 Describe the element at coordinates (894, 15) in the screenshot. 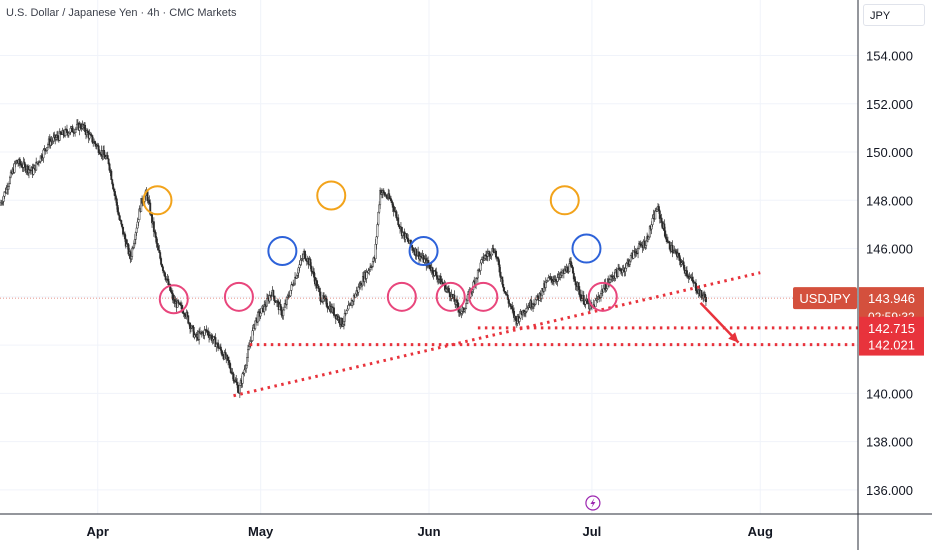

I see `currency-selector: JPY` at that location.